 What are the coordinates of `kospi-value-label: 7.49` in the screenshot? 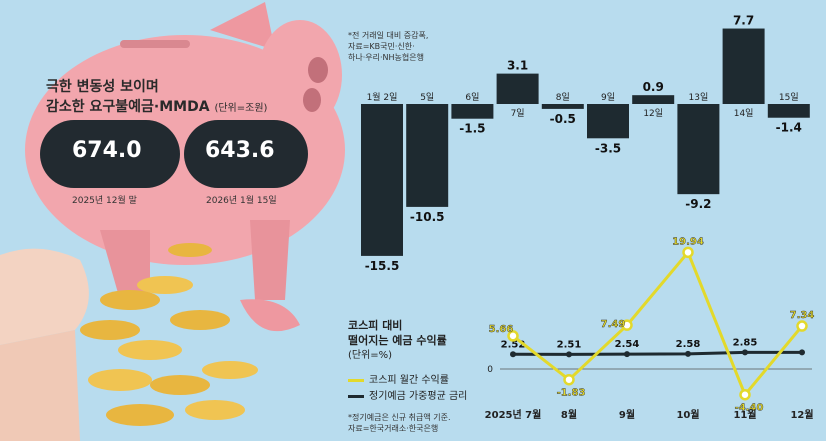 It's located at (613, 324).